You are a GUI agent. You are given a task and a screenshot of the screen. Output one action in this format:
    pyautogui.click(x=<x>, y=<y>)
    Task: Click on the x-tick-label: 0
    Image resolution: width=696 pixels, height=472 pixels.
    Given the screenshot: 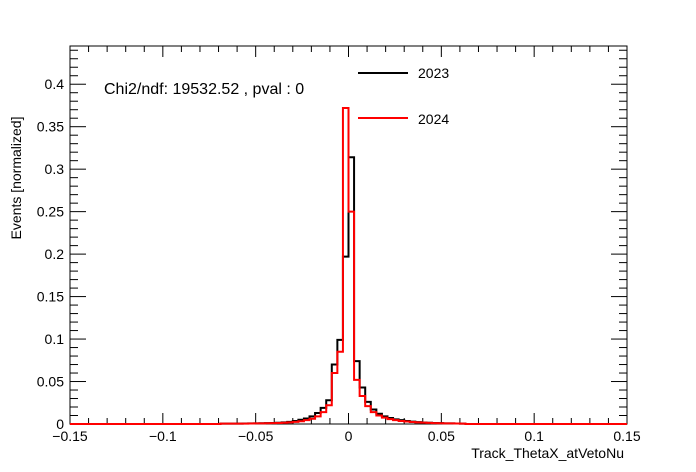 What is the action you would take?
    pyautogui.click(x=349, y=436)
    